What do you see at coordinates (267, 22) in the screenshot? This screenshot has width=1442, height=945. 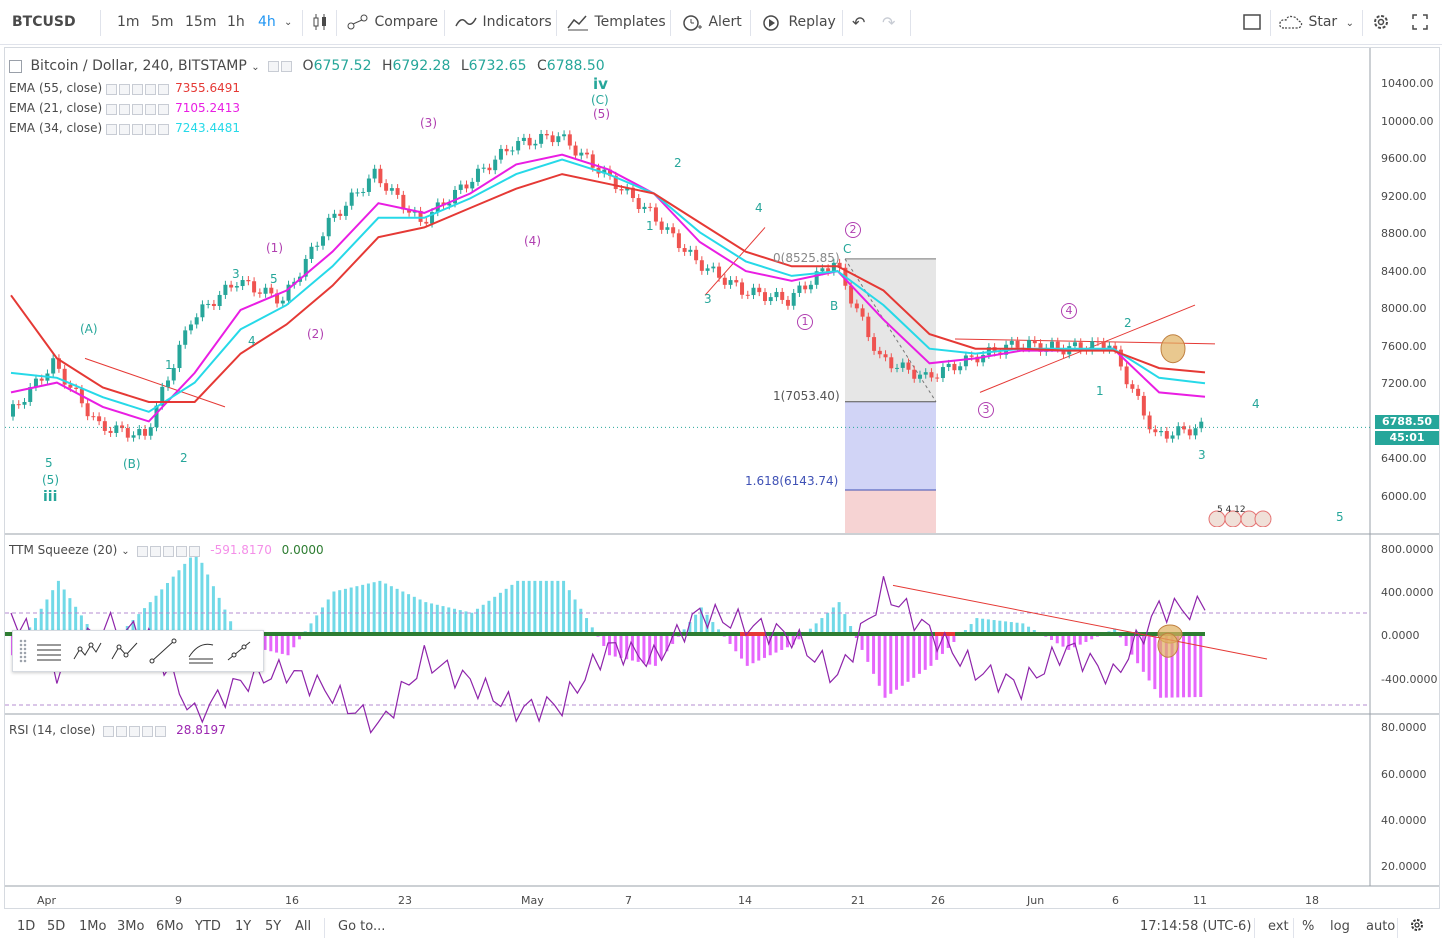 I see `interval-4h: 4h` at bounding box center [267, 22].